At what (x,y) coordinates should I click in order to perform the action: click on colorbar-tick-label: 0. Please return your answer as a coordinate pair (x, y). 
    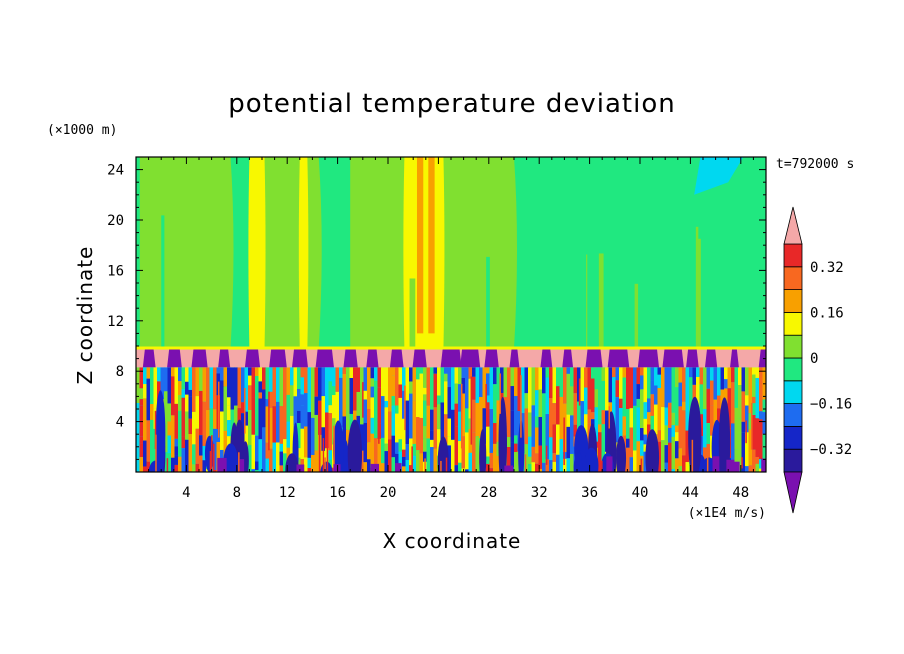
    Looking at the image, I should click on (814, 359).